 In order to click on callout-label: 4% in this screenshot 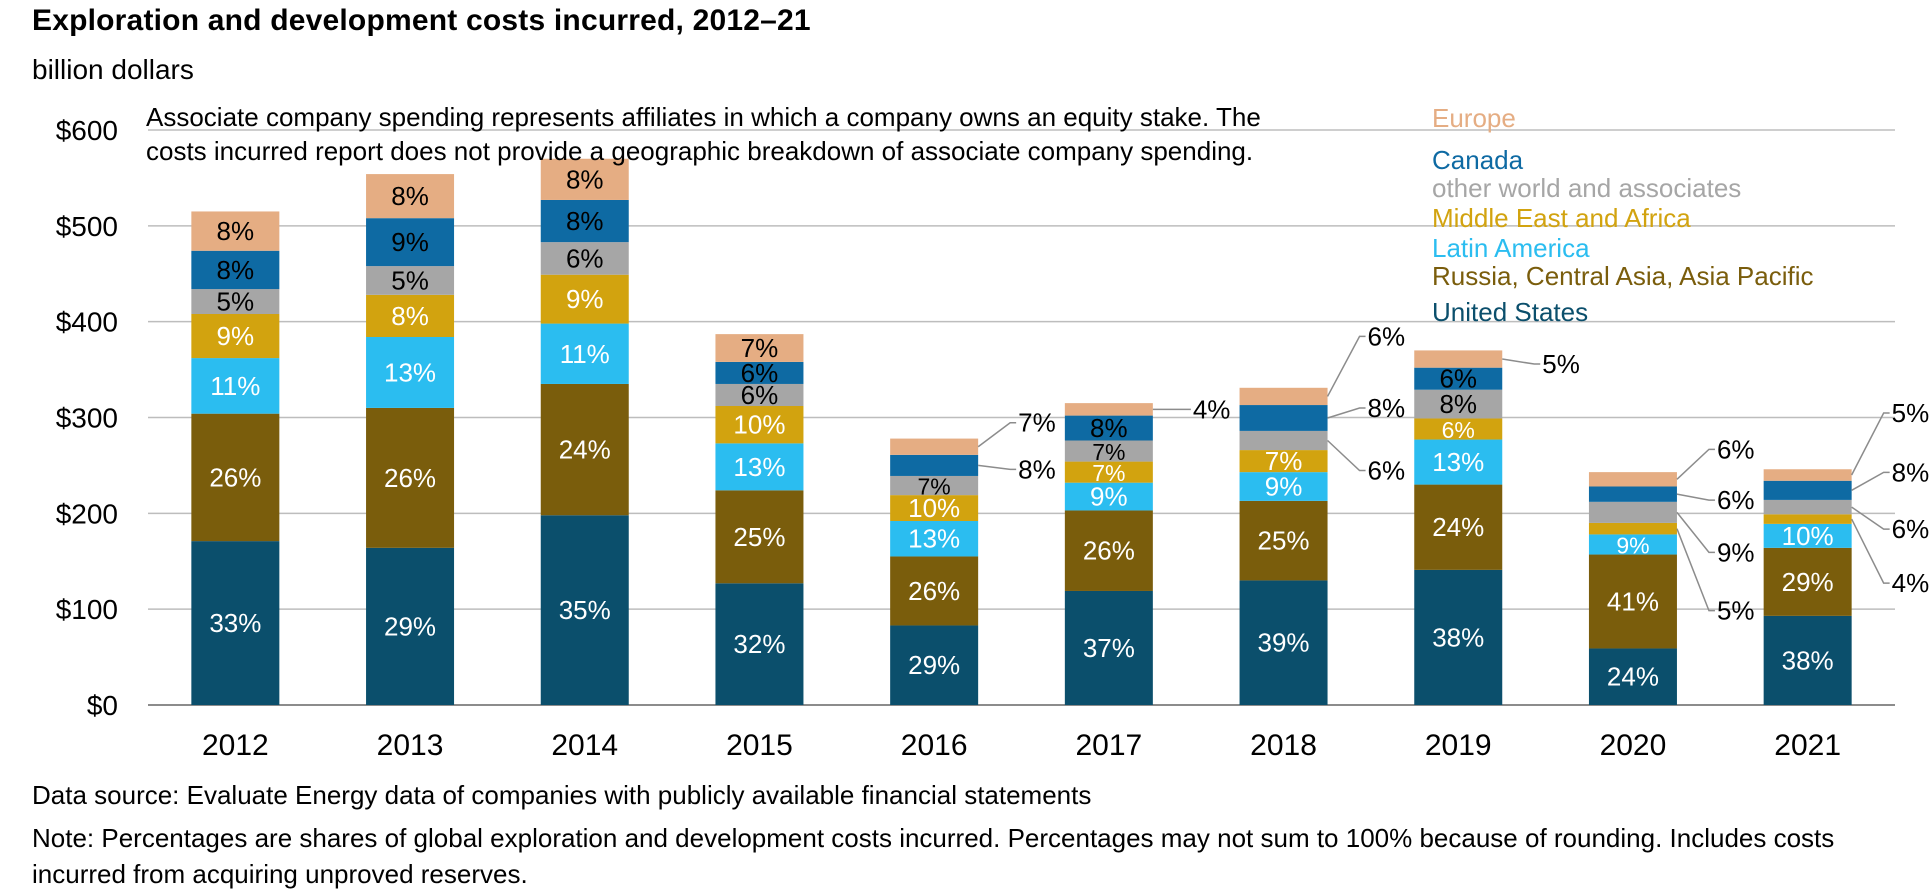, I will do `click(1212, 409)`.